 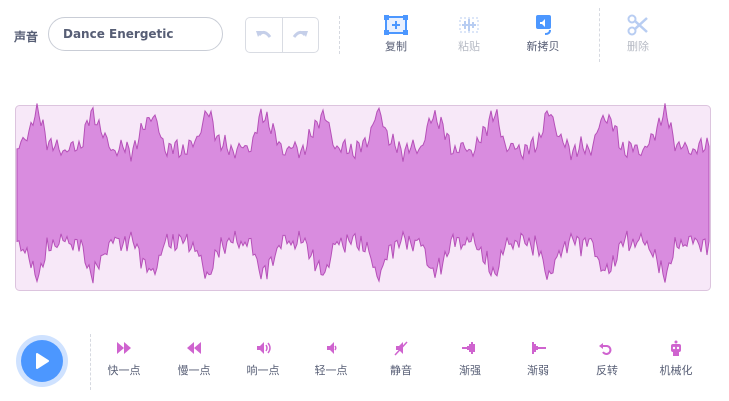 What do you see at coordinates (396, 46) in the screenshot?
I see `copy-label: 复制` at bounding box center [396, 46].